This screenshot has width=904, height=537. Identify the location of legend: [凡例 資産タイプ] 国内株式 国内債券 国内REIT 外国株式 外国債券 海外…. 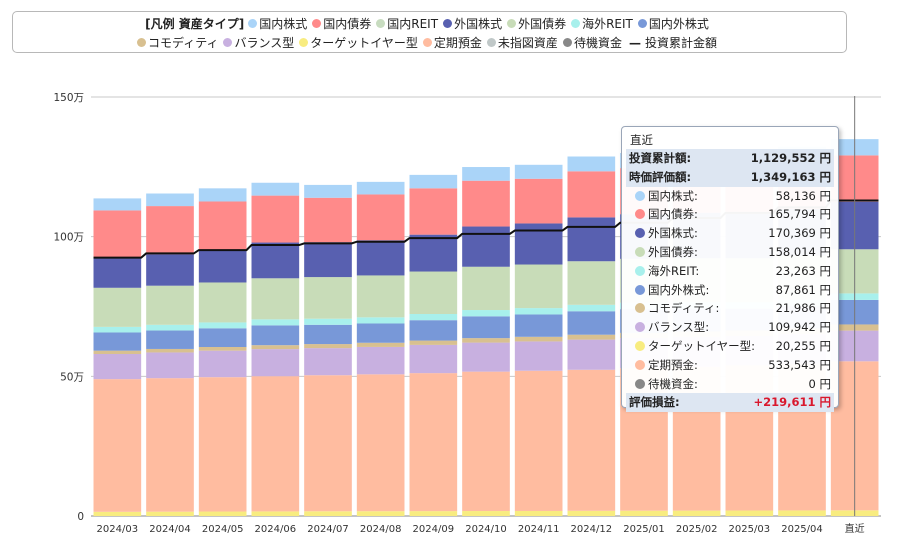
(429, 32).